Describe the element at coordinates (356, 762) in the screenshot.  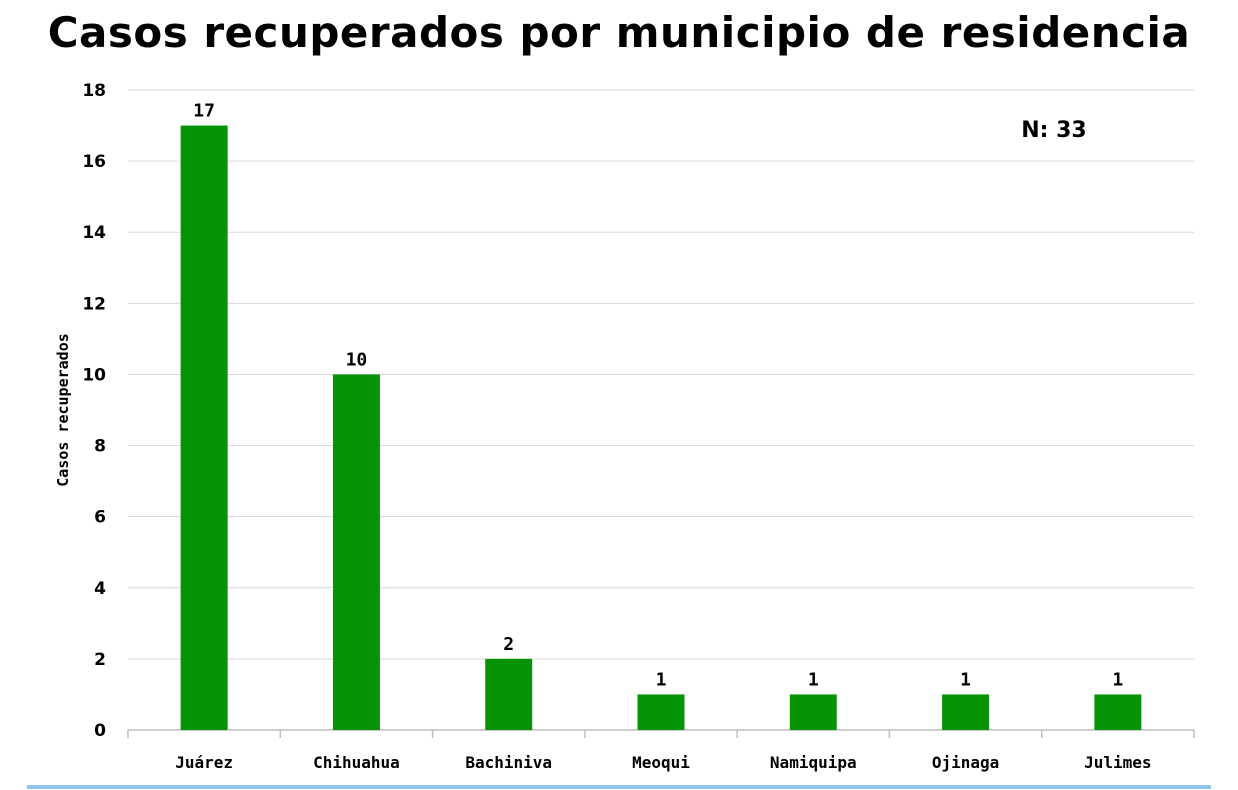
I see `category-label: Chihuahua` at that location.